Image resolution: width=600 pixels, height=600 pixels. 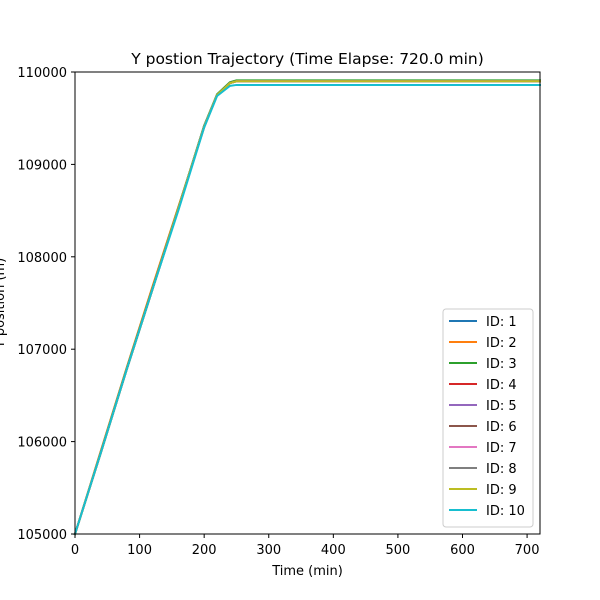 What do you see at coordinates (501, 490) in the screenshot?
I see `legend-label-9: ID: 9` at bounding box center [501, 490].